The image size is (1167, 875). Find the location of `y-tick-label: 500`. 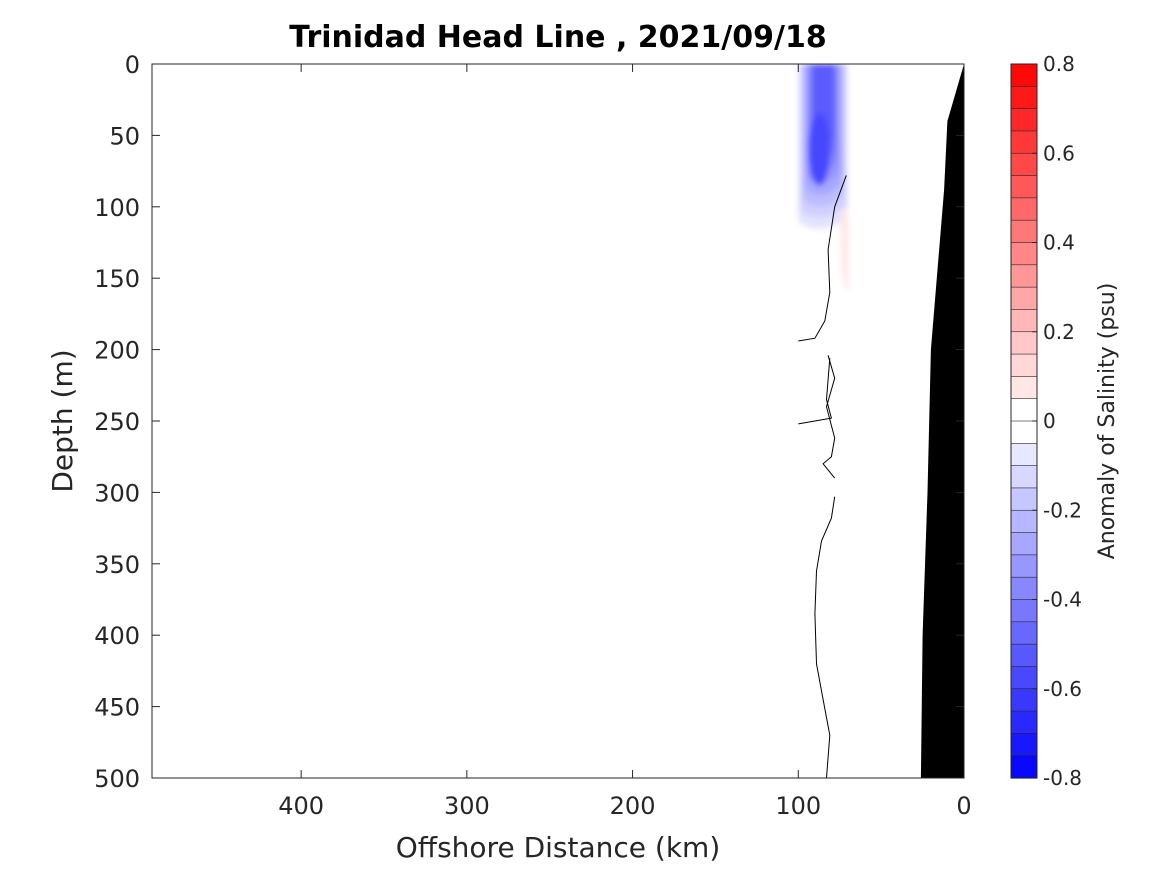

y-tick-label: 500 is located at coordinates (117, 779).